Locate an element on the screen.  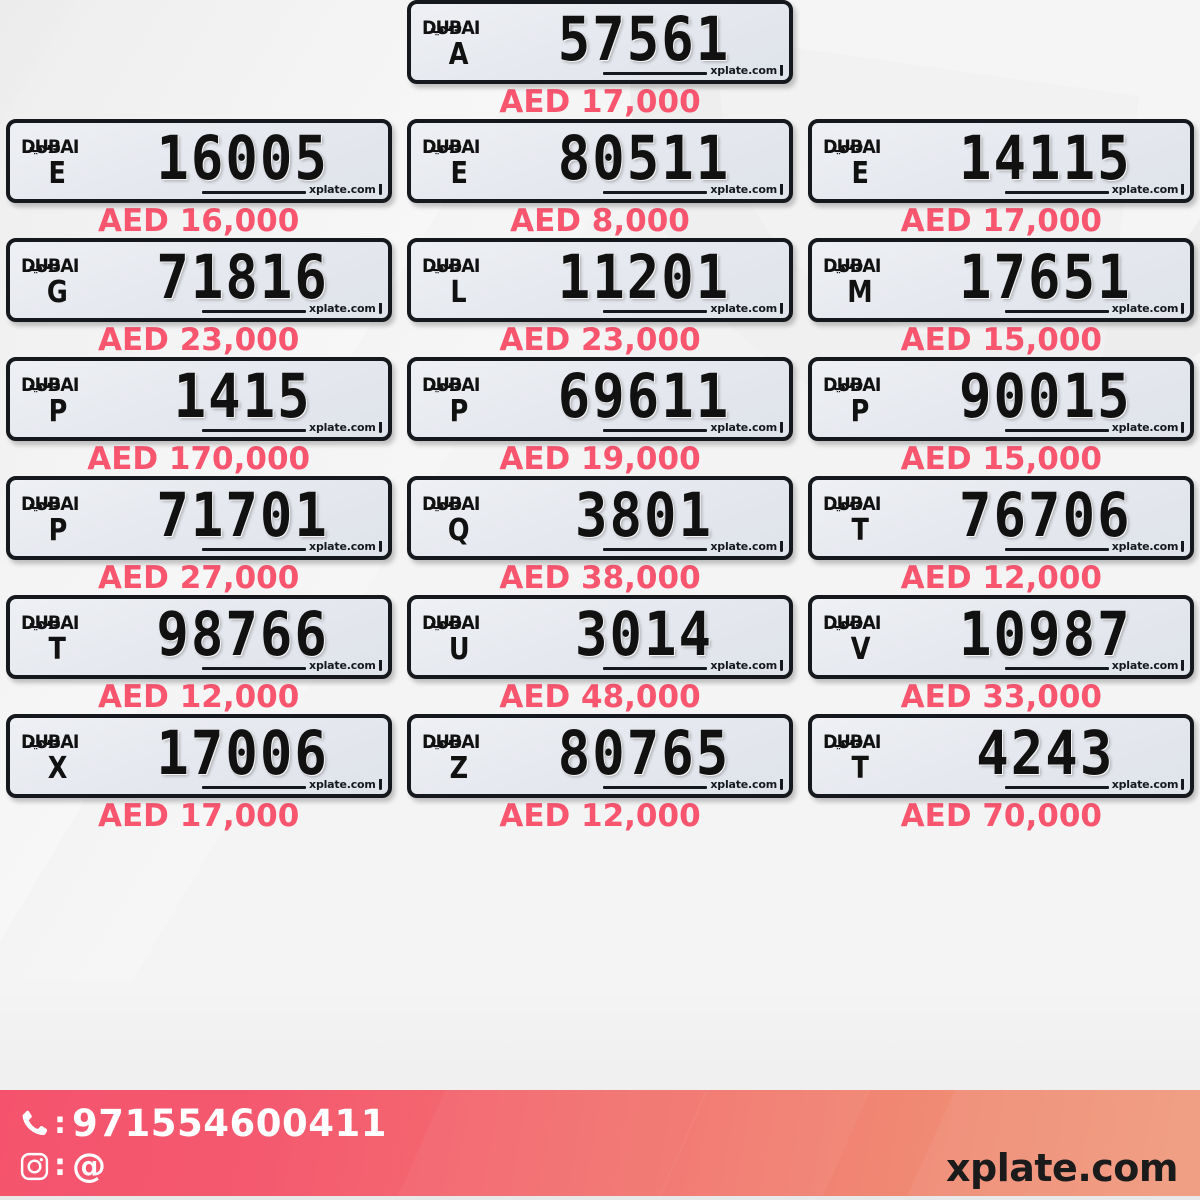
license-plate: DUBAI دبي T 4243 xplate.com is located at coordinates (1001, 756).